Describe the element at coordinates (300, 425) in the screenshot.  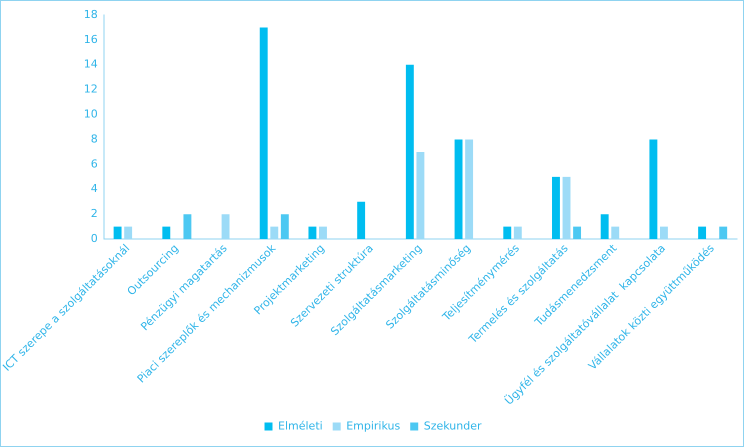
I see `legend-label: Elméleti` at that location.